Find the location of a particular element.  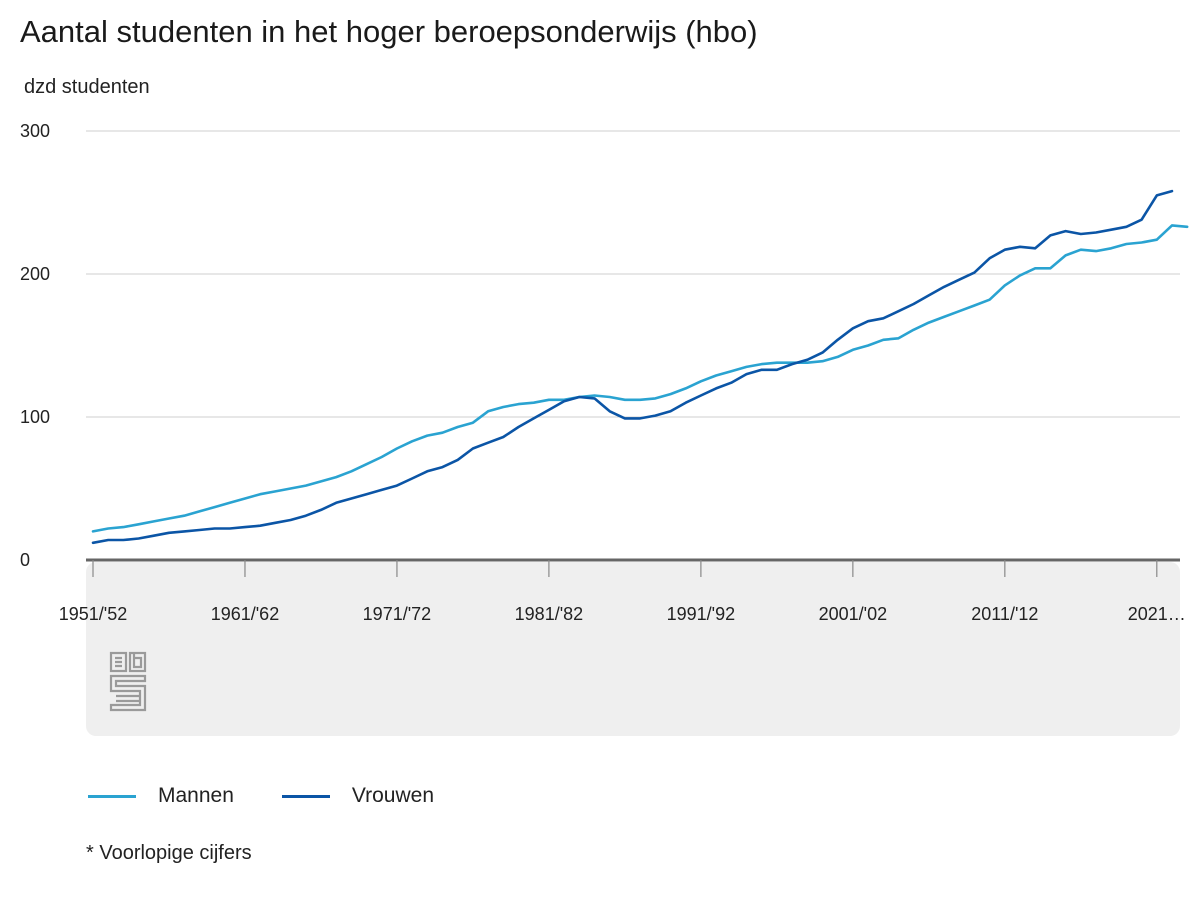

x-tick-label: 1951/'52 is located at coordinates (93, 614).